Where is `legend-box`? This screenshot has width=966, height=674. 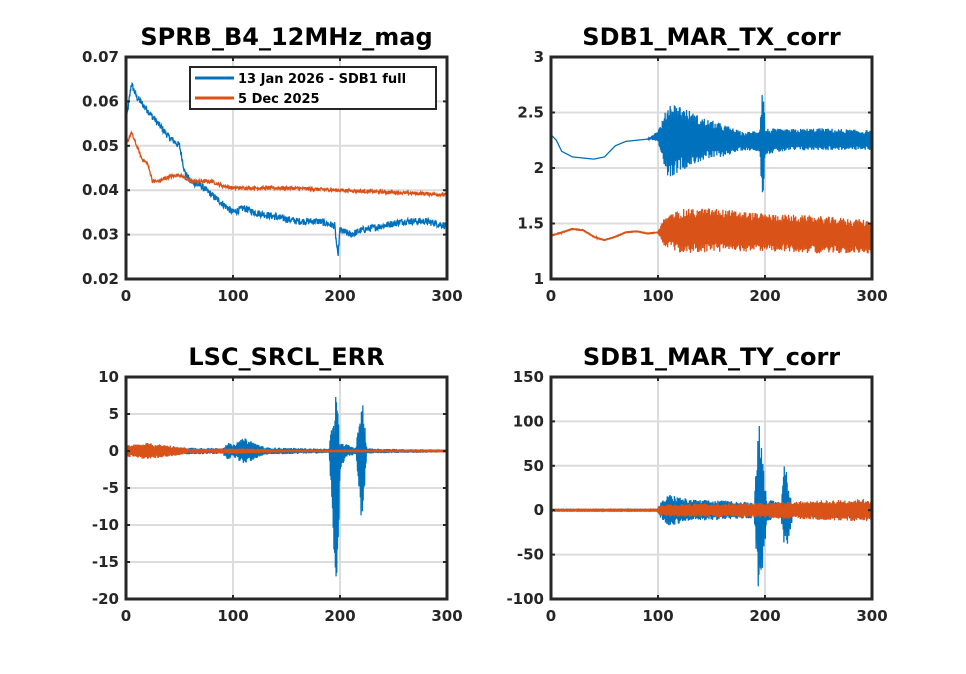 legend-box is located at coordinates (313, 88).